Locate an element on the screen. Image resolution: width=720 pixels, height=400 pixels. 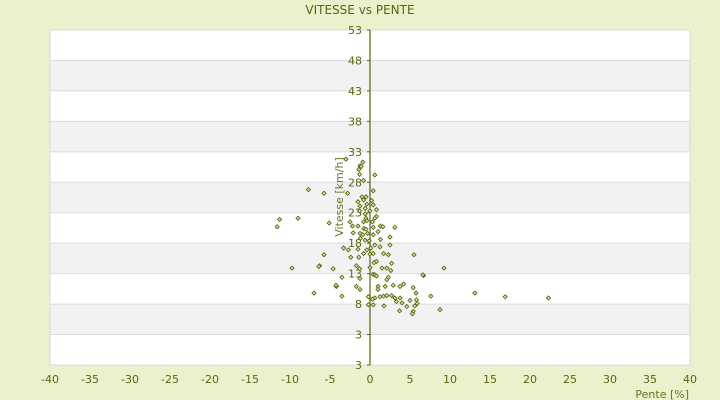
y-tick-label: 18 is located at coordinates (355, 243).